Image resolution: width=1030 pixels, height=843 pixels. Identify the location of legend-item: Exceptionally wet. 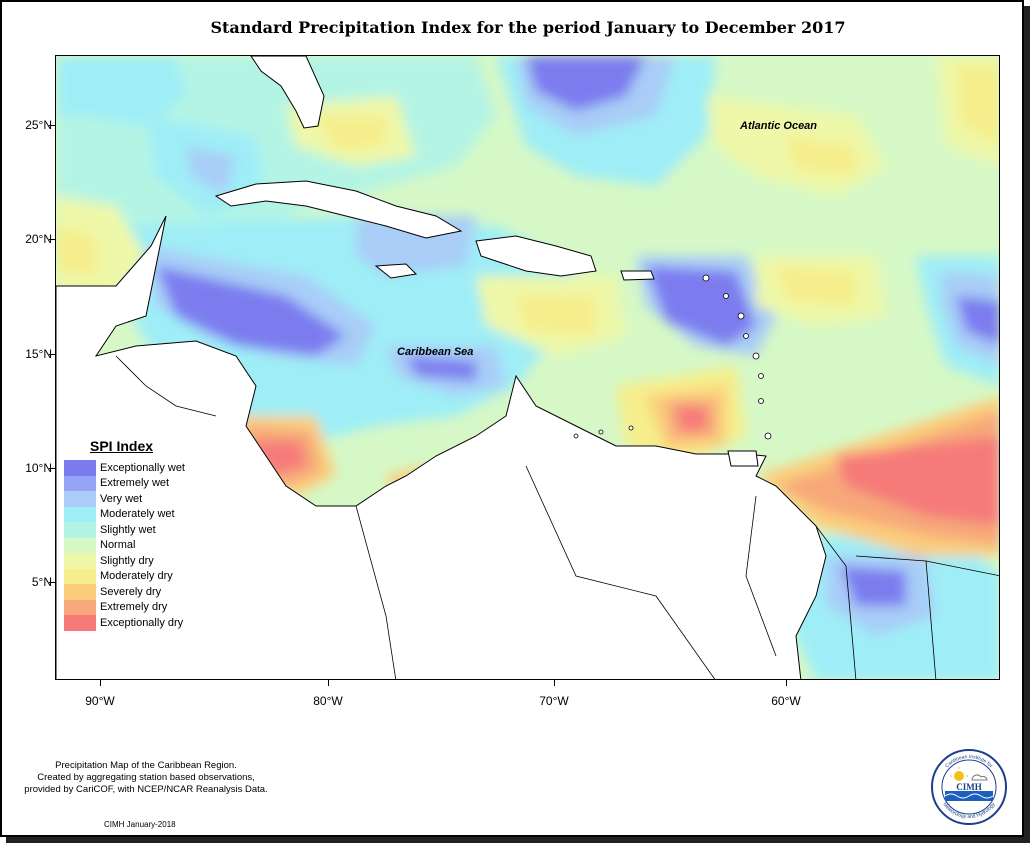
(134, 468).